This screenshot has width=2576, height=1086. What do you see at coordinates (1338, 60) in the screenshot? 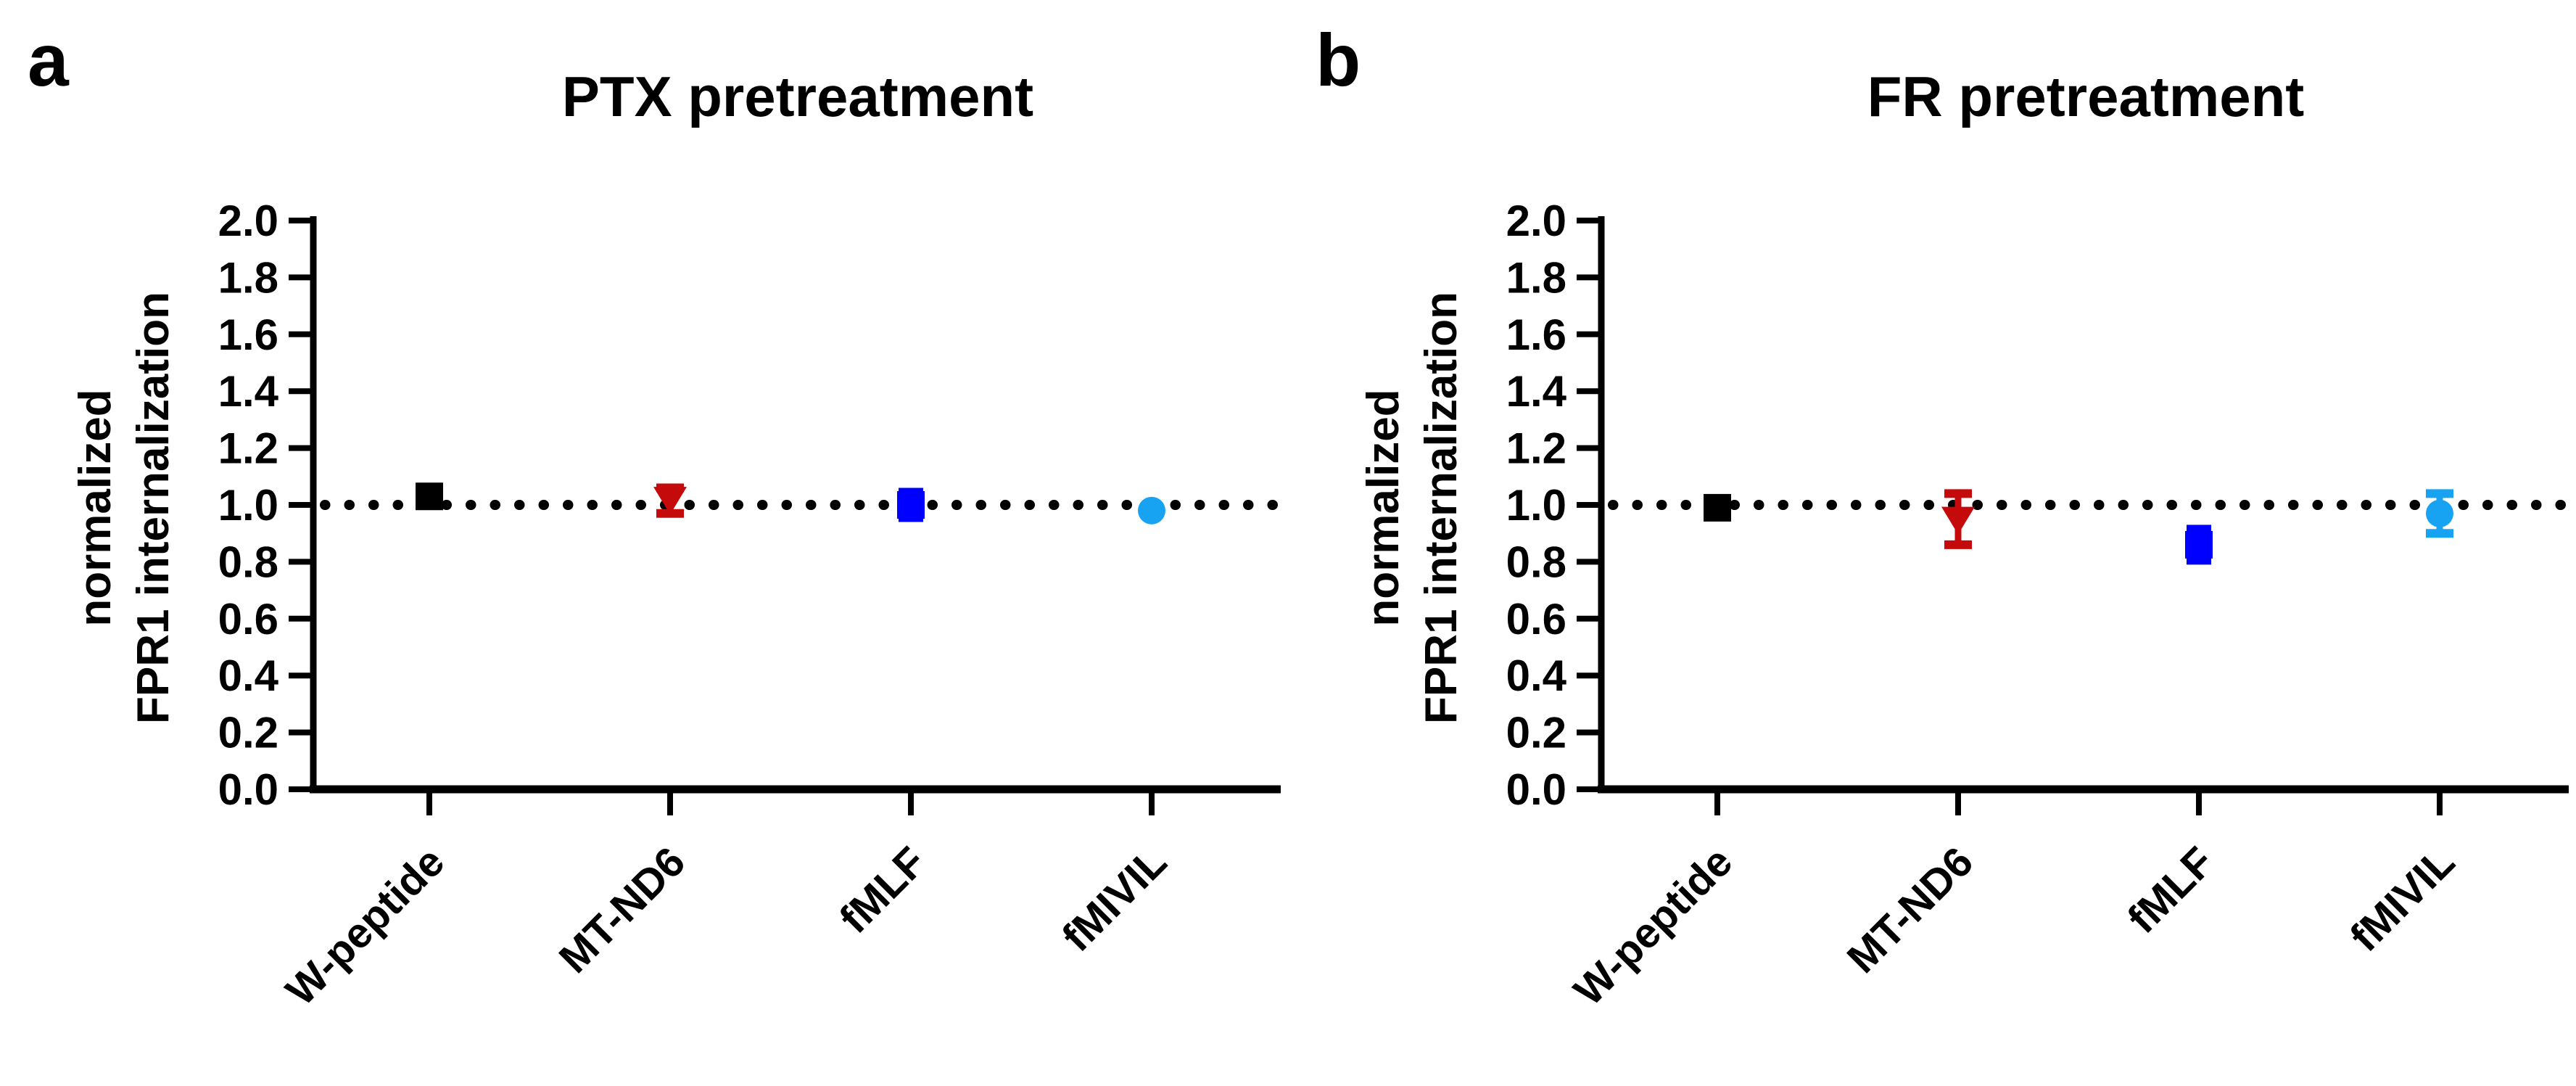
I see `panel-letter: b` at bounding box center [1338, 60].